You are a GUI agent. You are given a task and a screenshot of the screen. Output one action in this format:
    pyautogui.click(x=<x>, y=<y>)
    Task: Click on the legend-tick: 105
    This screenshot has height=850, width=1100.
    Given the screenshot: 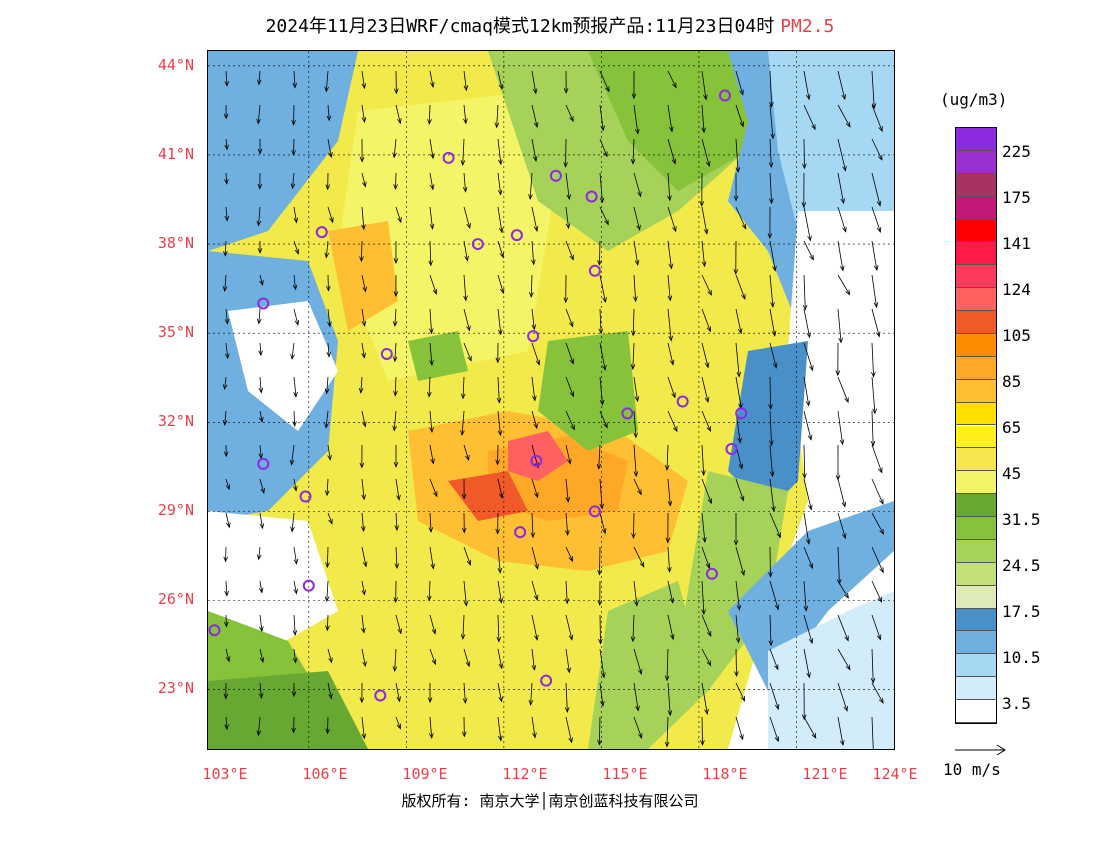 What is the action you would take?
    pyautogui.click(x=1016, y=335)
    